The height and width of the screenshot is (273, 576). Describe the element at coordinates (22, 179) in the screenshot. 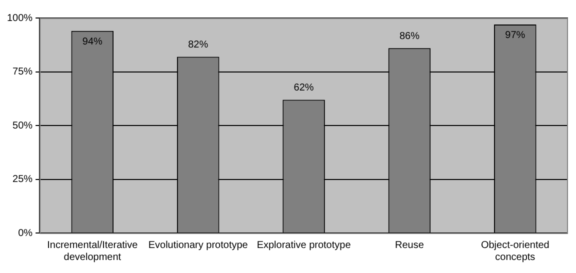

I see `y-tick-label: 25%` at that location.